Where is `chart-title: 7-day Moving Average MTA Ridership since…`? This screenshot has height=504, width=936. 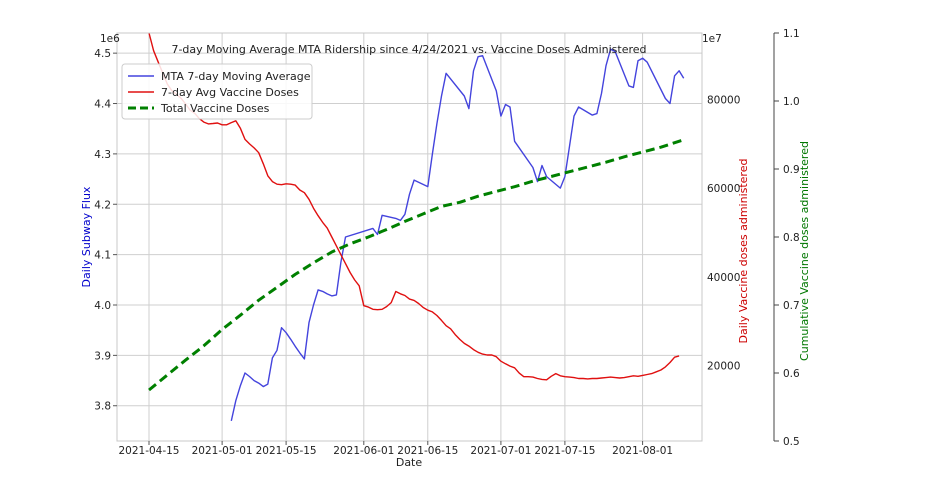 chart-title: 7-day Moving Average MTA Ridership since… is located at coordinates (408, 49).